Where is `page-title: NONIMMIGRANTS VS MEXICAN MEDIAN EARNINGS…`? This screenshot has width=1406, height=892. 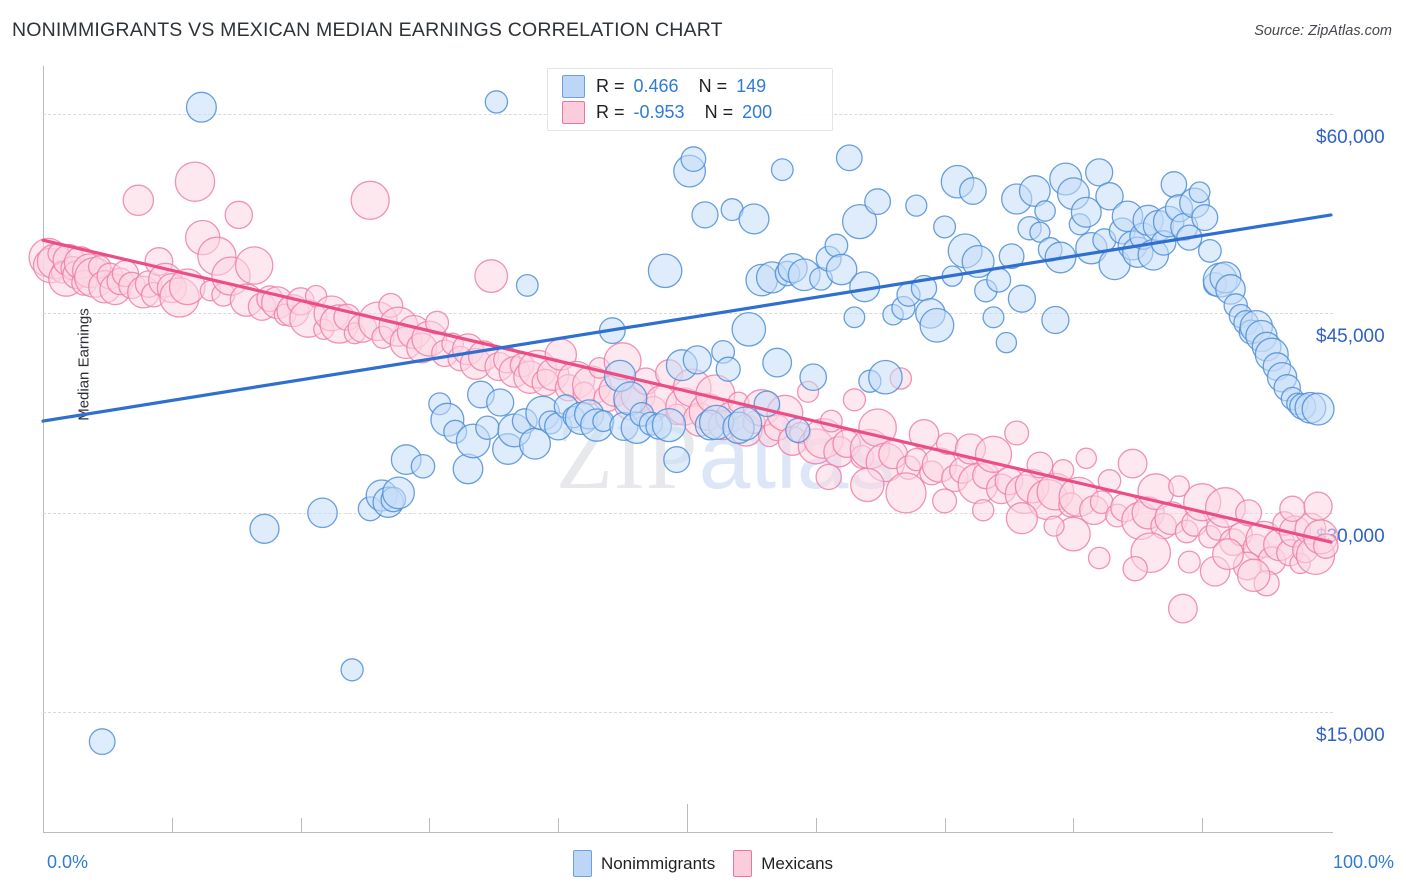
page-title: NONIMMIGRANTS VS MEXICAN MEDIAN EARNINGS… is located at coordinates (367, 30).